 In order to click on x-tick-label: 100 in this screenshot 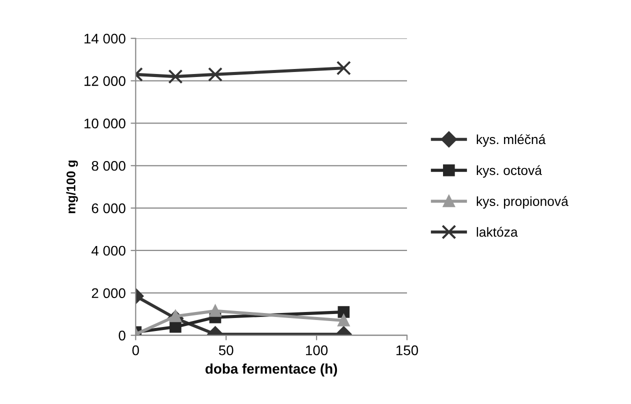, I will do `click(317, 350)`.